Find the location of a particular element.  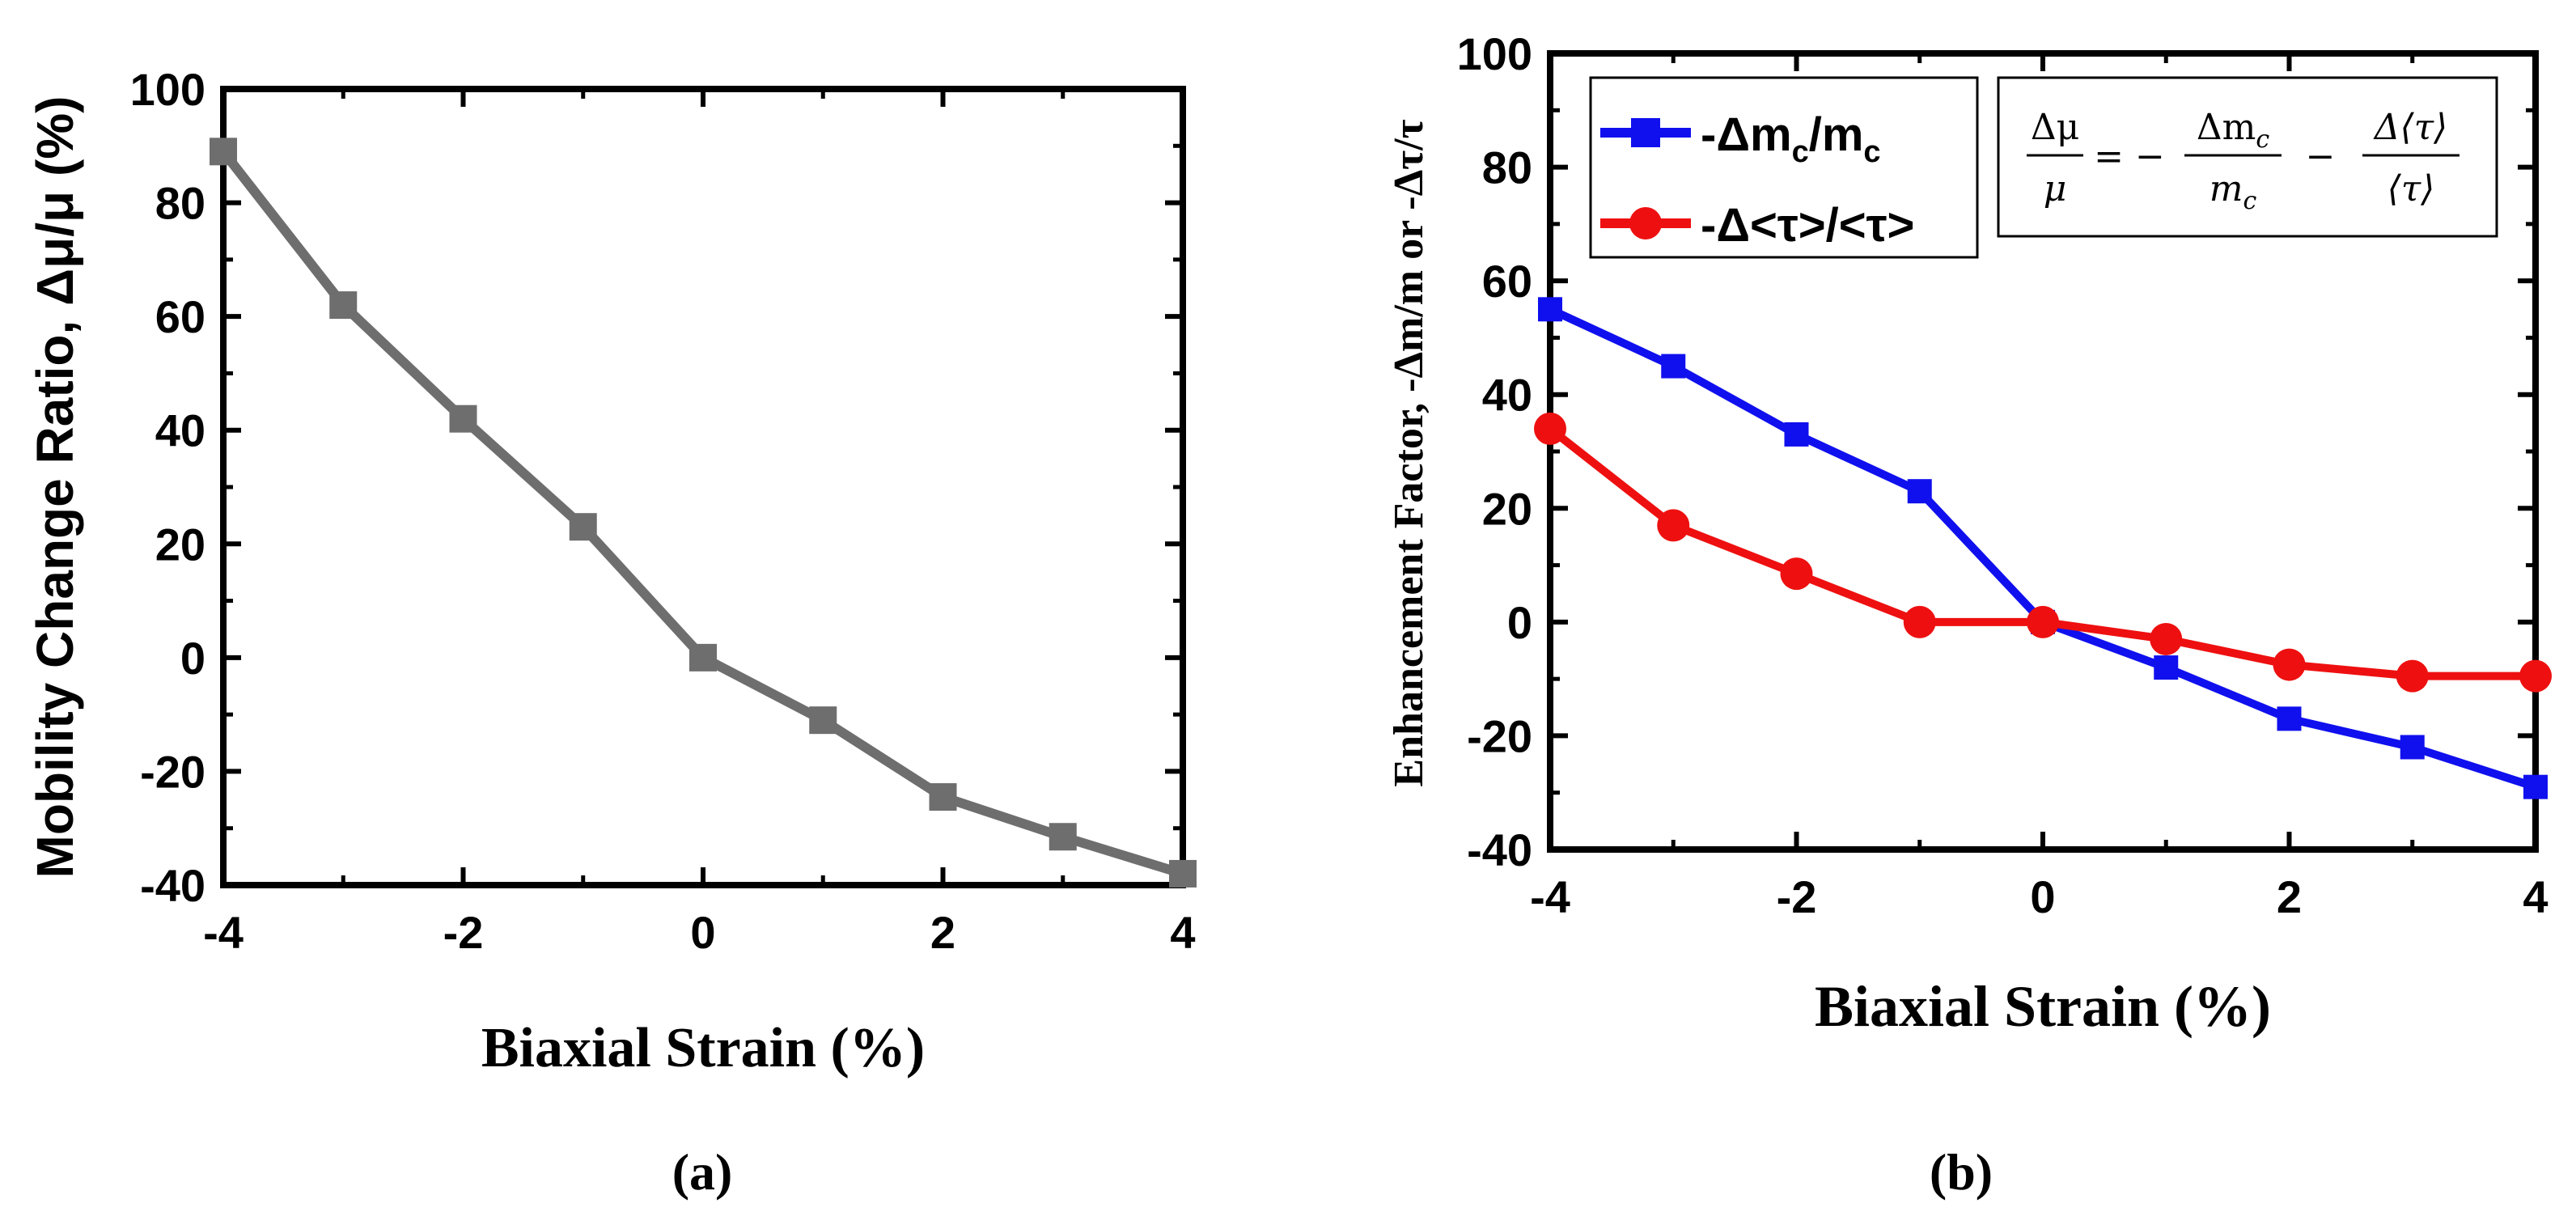

legend-item-red: -Δ<τ>/<τ> is located at coordinates (1757, 225).